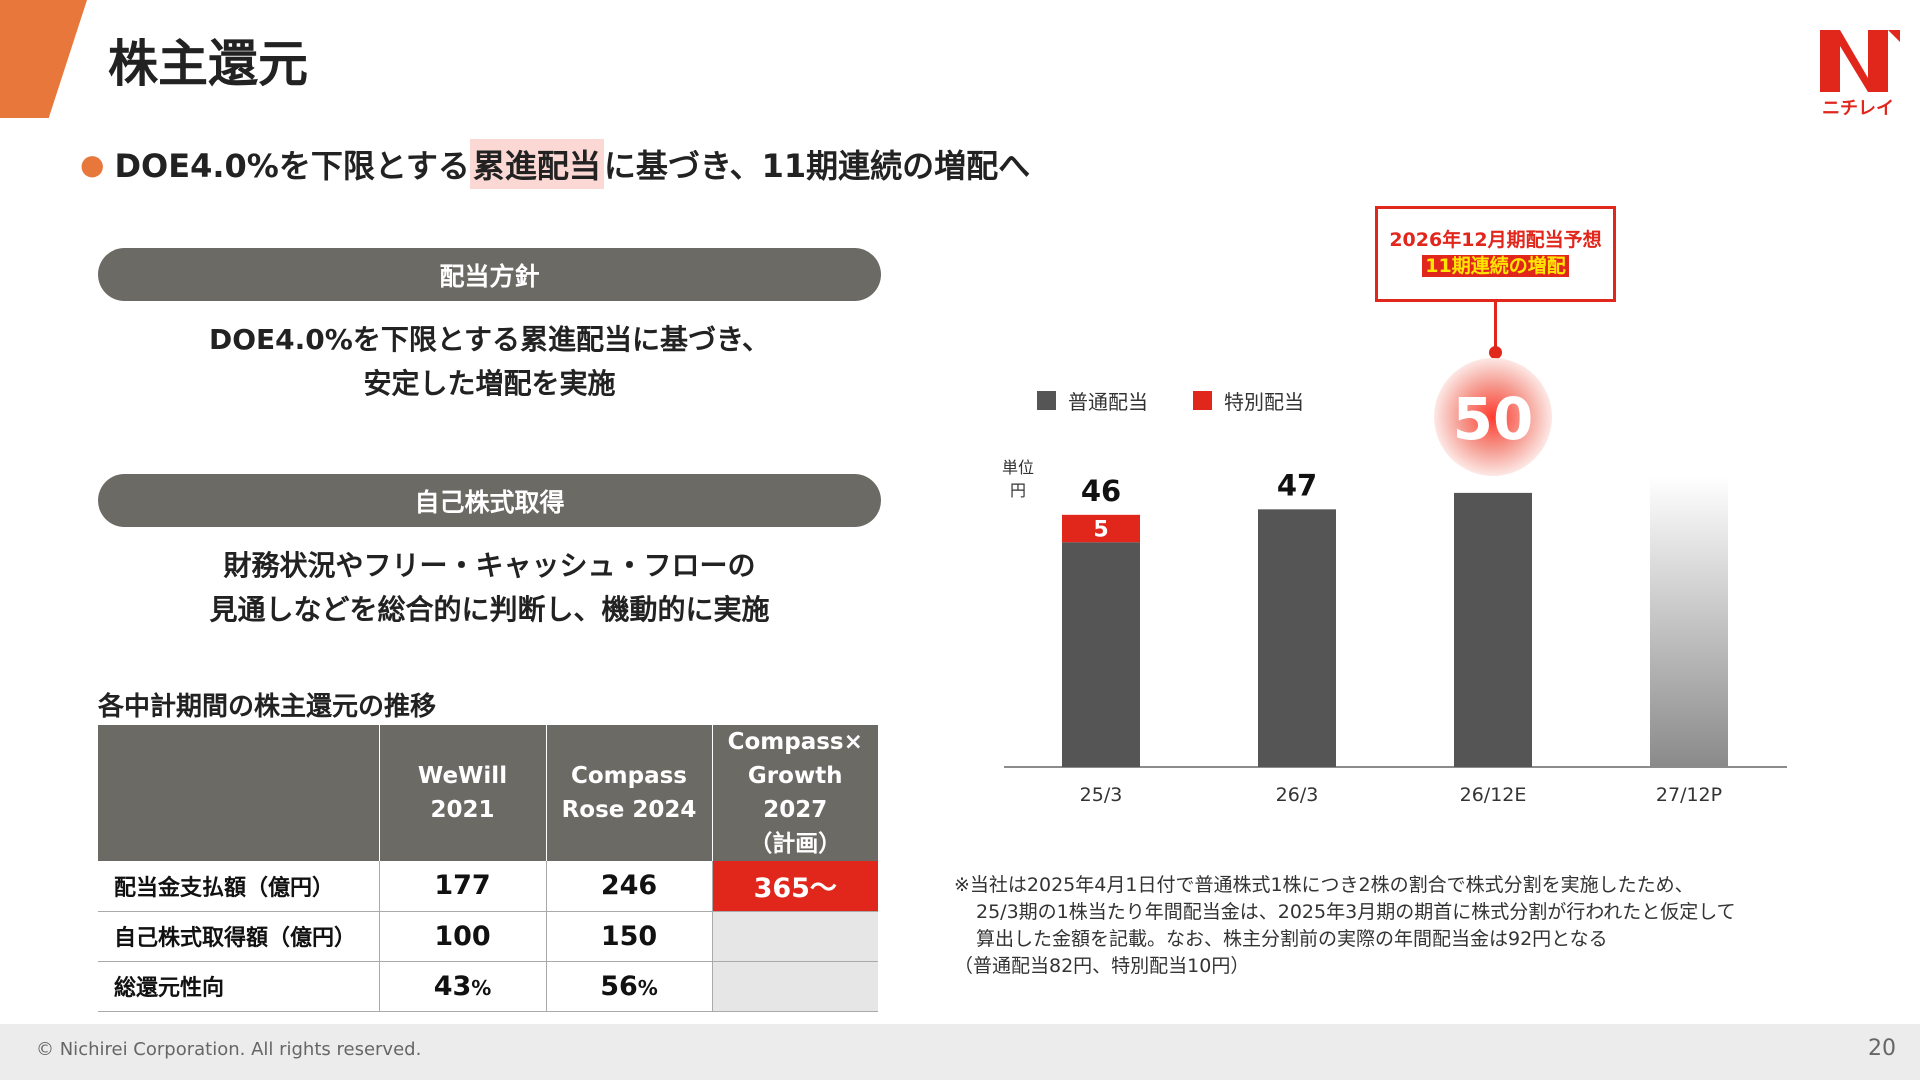 The image size is (1920, 1080). I want to click on headline: ● DOE4.0%を下限とする 累進配当 に基づき、11期連続の増配へ, so click(555, 164).